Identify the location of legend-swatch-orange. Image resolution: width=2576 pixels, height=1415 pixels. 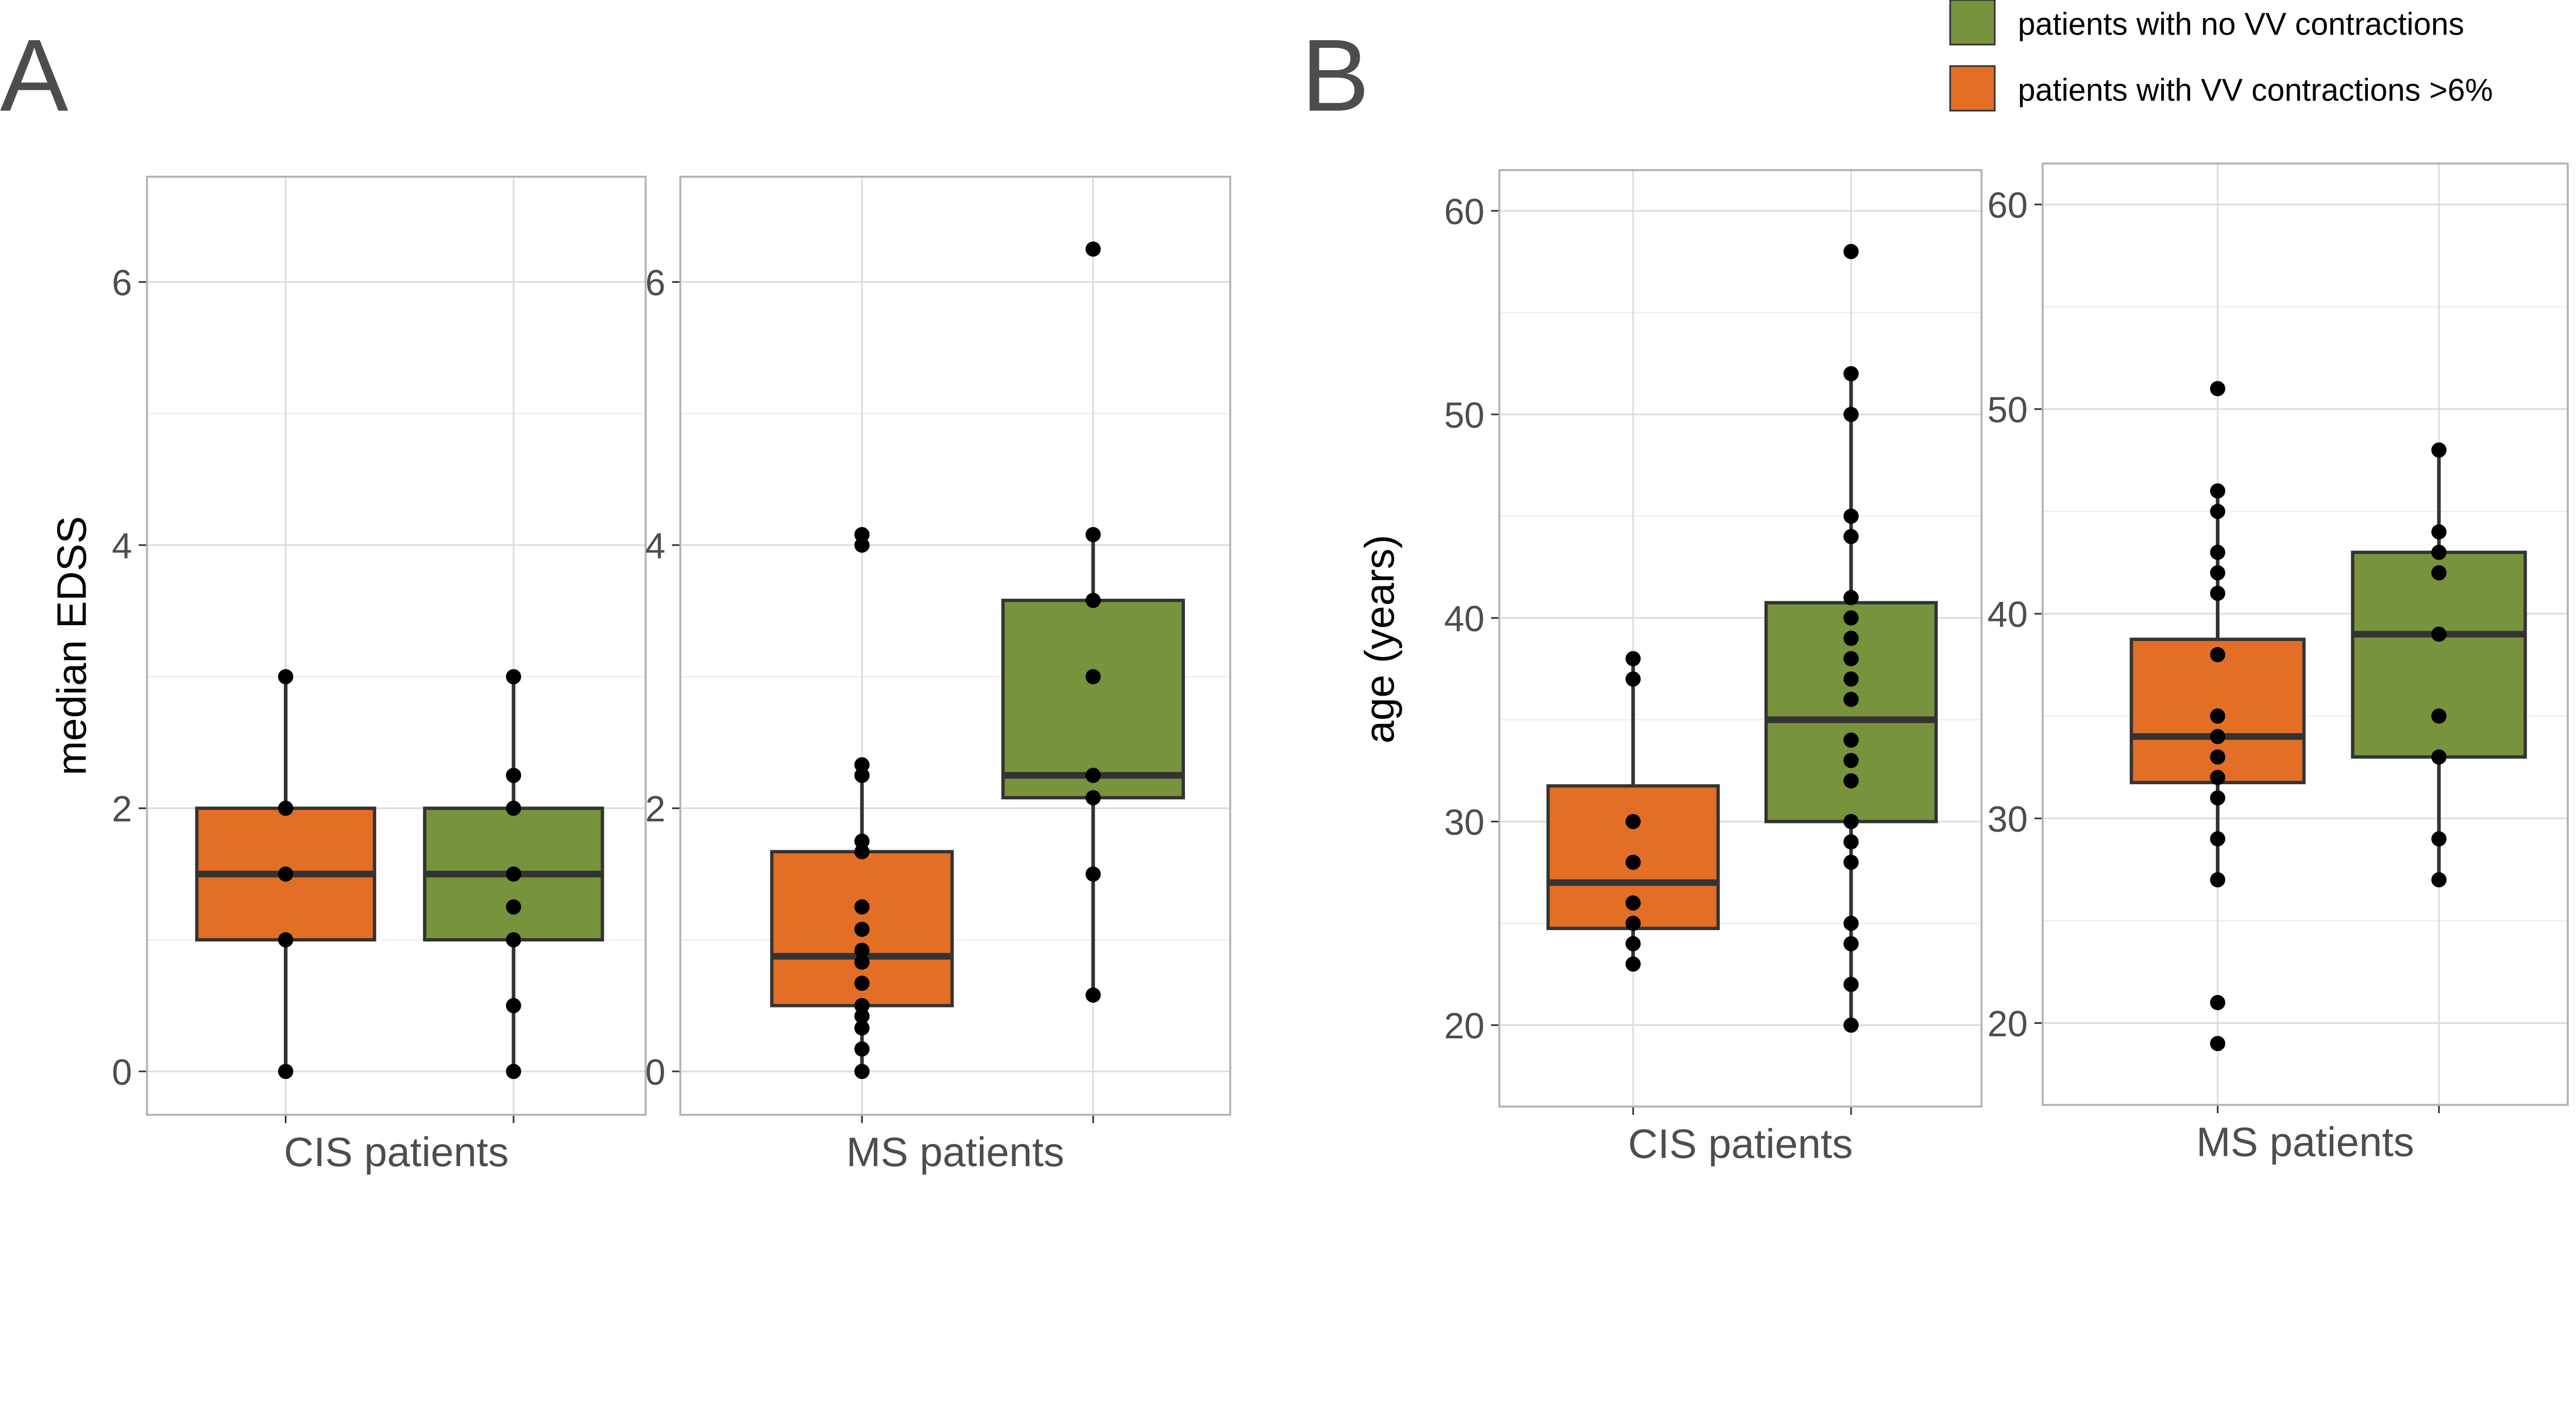
(1972, 88).